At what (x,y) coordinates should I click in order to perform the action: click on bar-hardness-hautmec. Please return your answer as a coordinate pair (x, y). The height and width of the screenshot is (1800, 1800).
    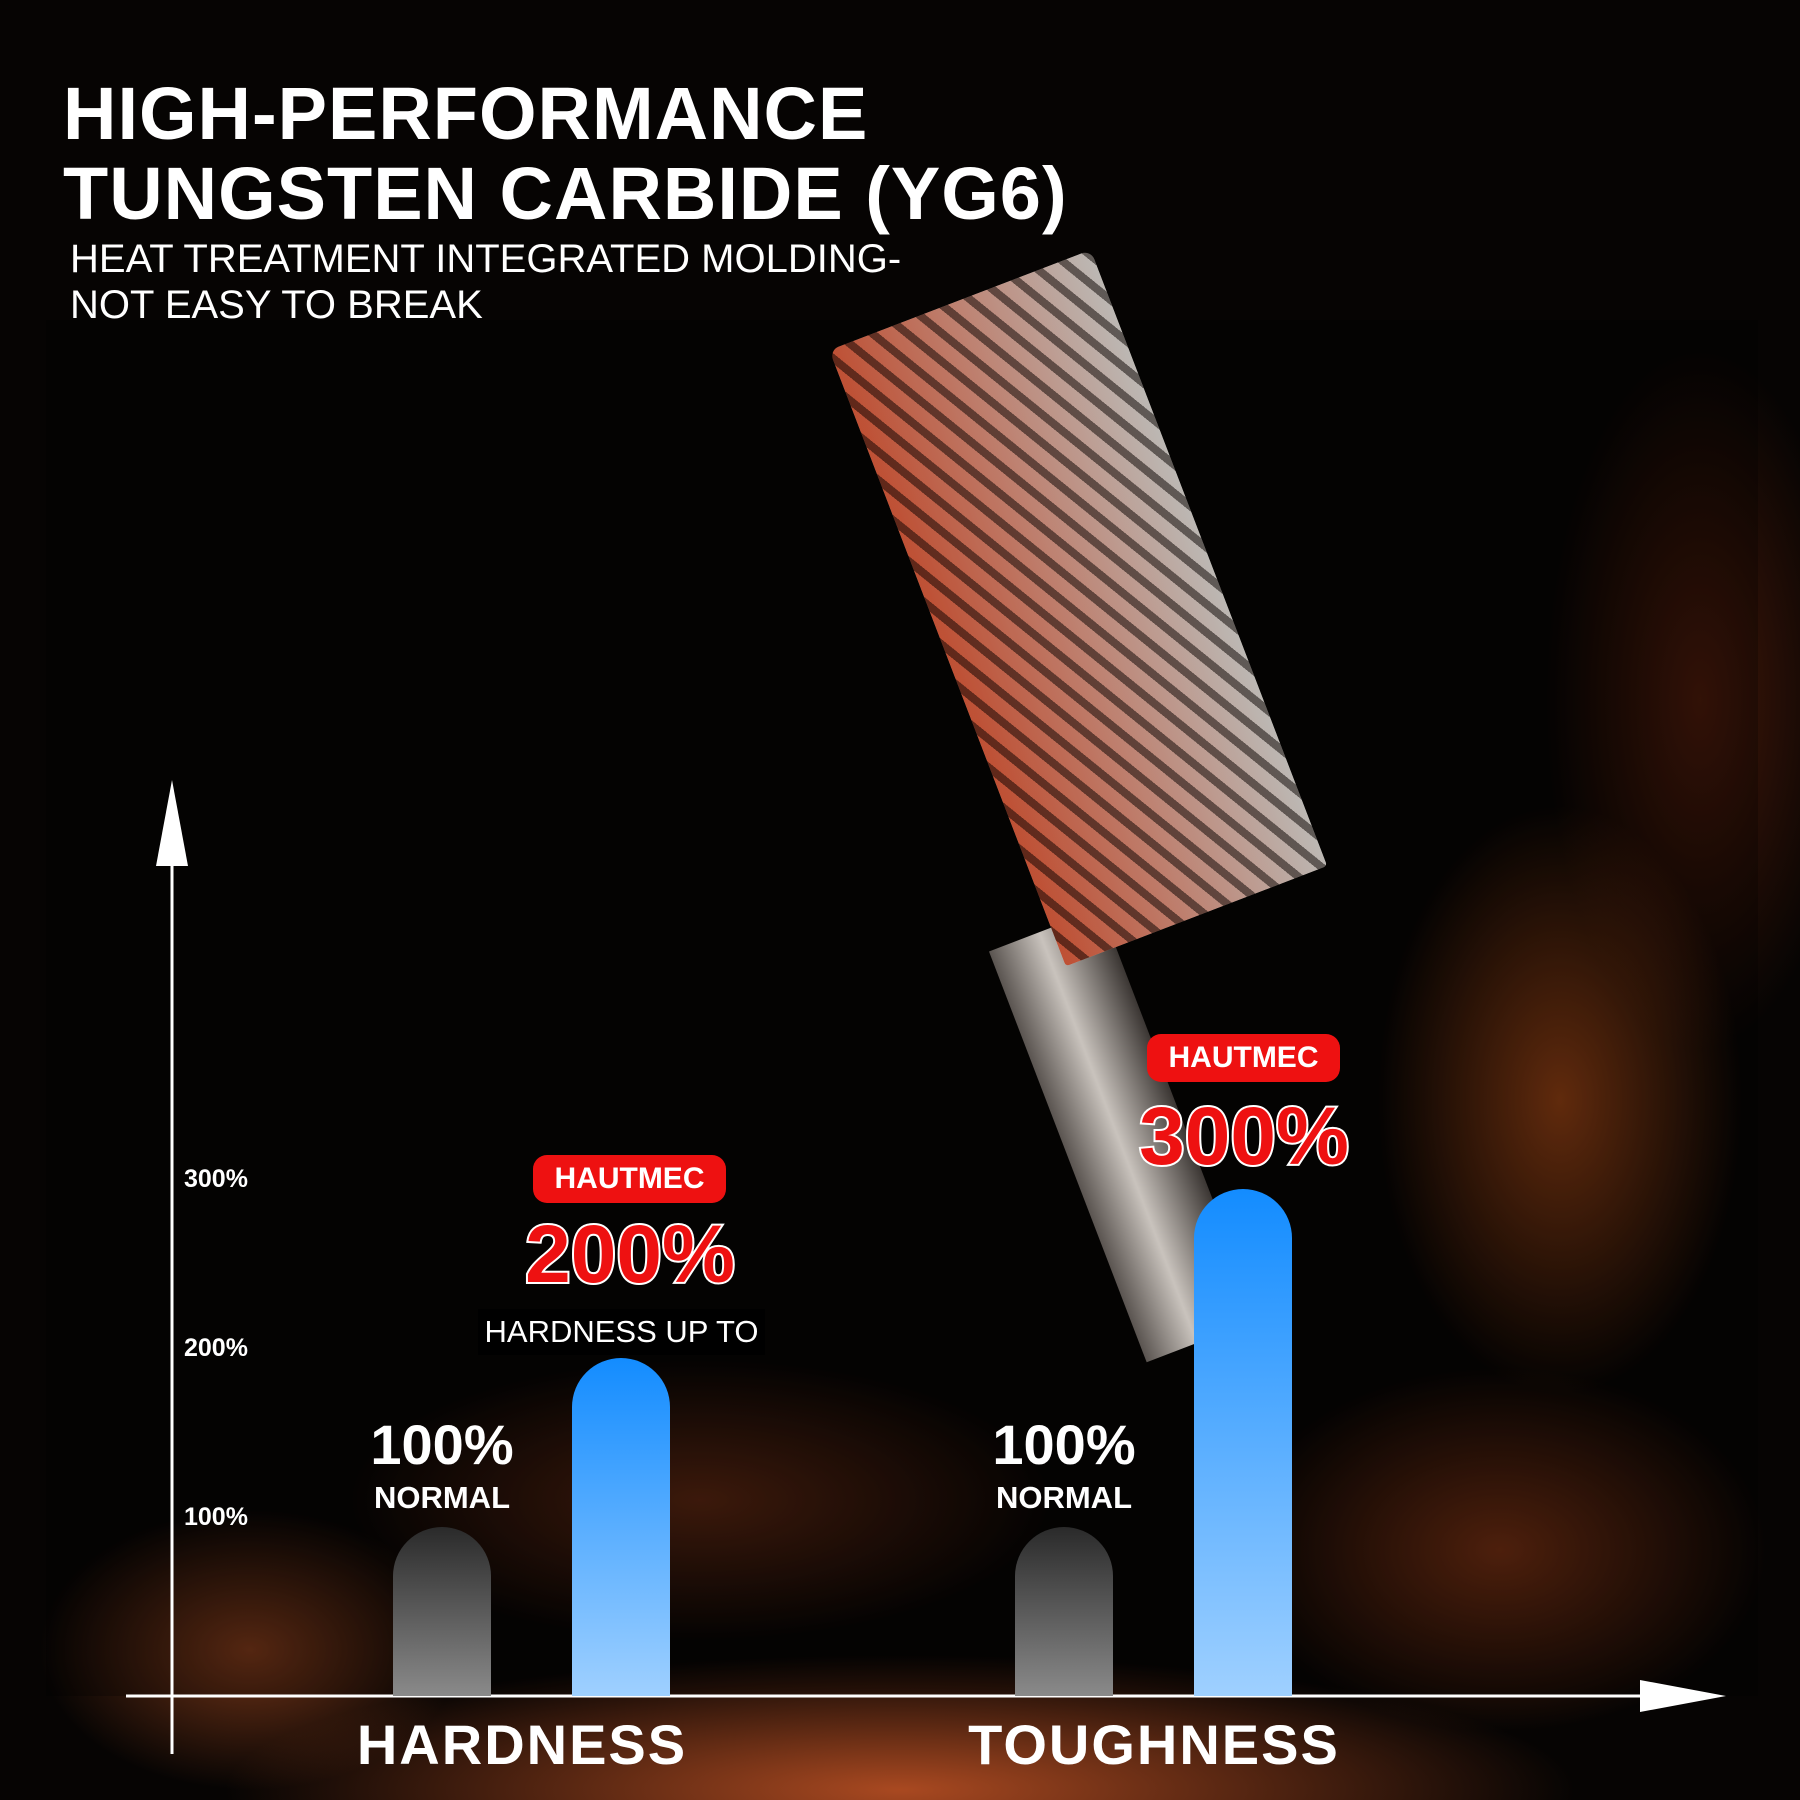
    Looking at the image, I should click on (621, 1527).